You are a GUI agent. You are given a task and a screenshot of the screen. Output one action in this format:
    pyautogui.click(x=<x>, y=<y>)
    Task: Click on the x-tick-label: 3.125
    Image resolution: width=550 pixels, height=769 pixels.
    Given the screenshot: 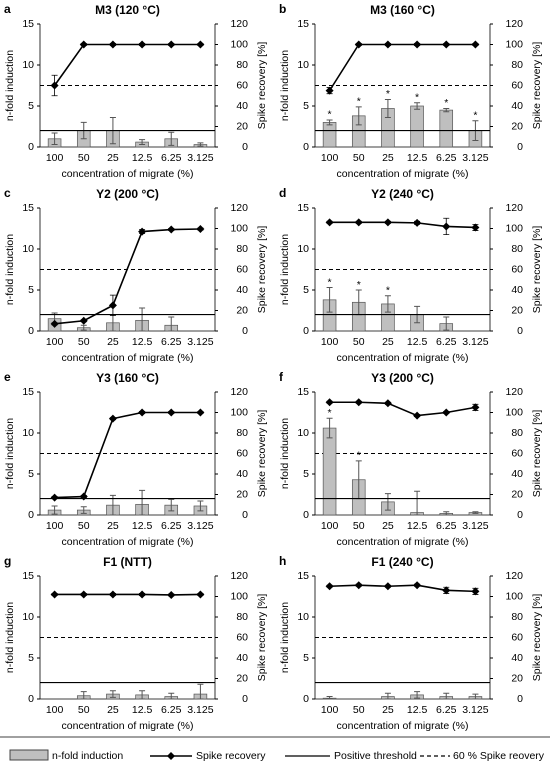 What is the action you would take?
    pyautogui.click(x=200, y=342)
    